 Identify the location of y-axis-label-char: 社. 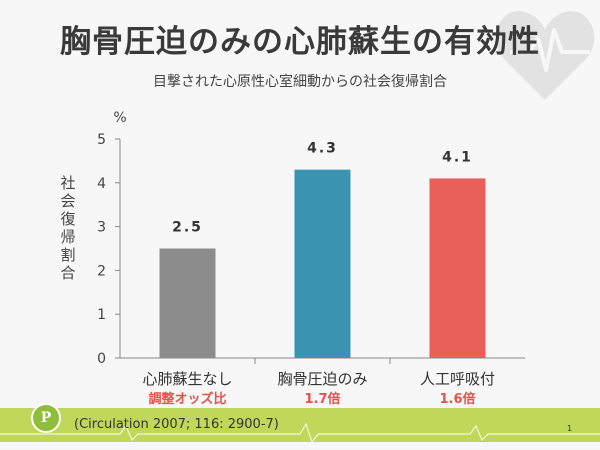
(67, 183).